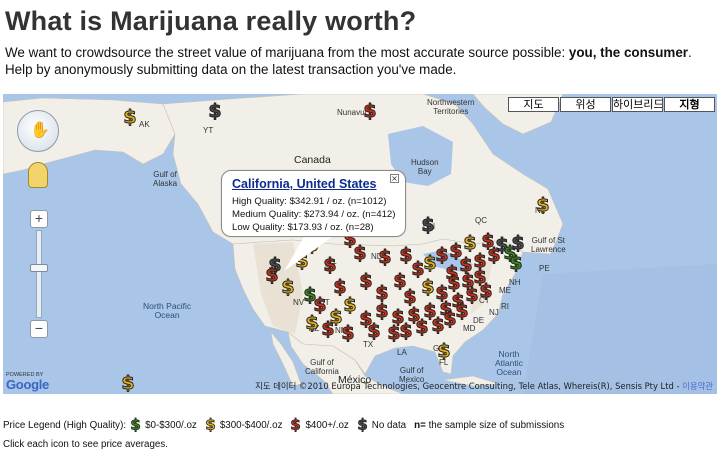 The width and height of the screenshot is (720, 462). I want to click on pan-control: ✋, so click(38, 131).